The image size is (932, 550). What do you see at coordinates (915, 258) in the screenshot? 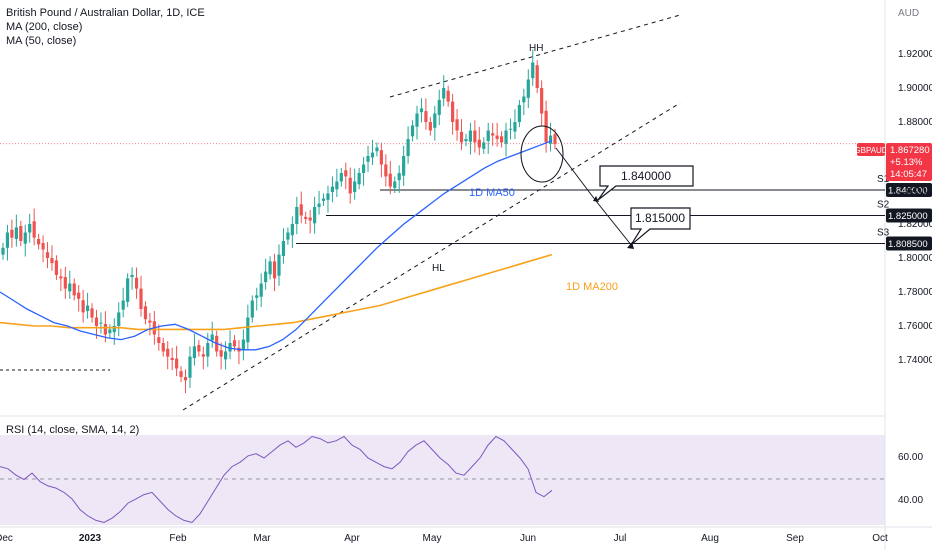
I see `price-tick: 1.800000` at bounding box center [915, 258].